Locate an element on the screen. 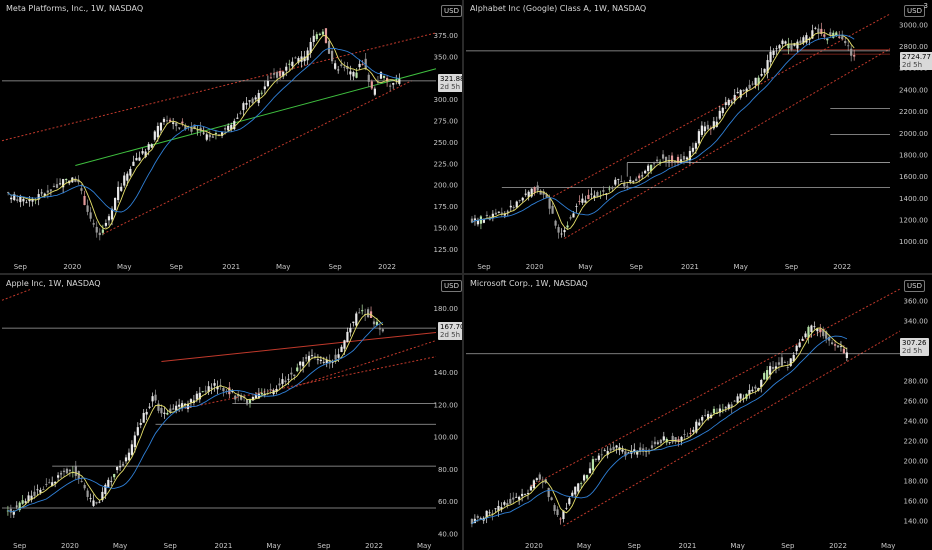 The image size is (932, 550). top-right-number: 3 is located at coordinates (925, 6).